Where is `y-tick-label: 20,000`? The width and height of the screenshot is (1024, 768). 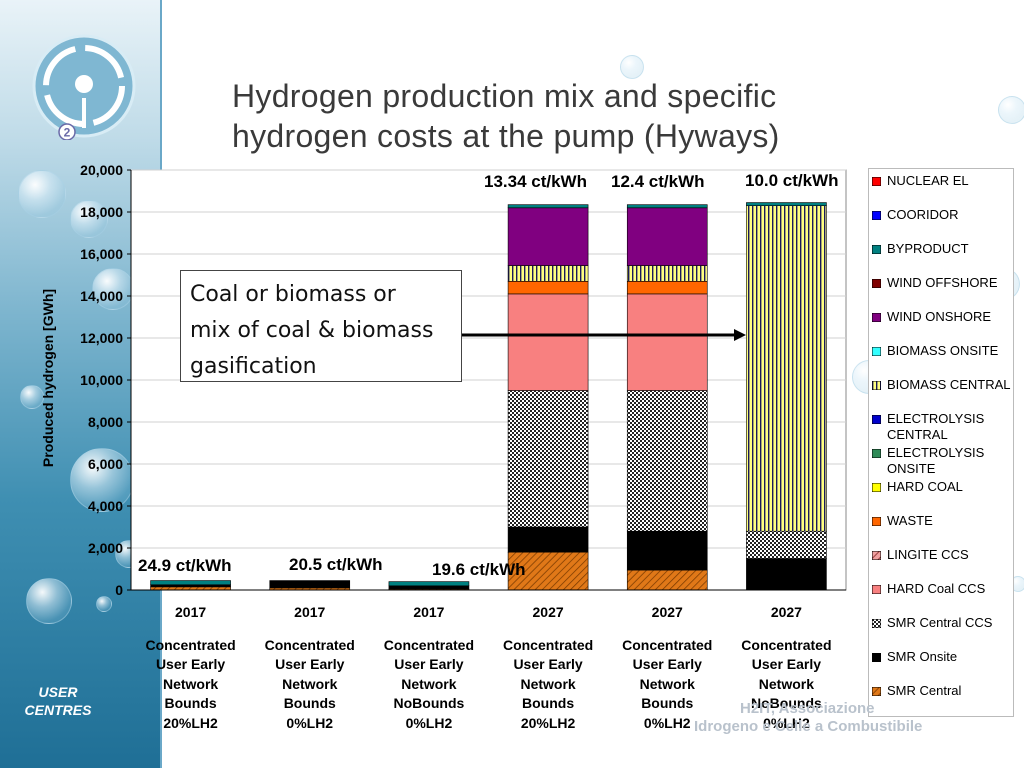
y-tick-label: 20,000 is located at coordinates (101, 170).